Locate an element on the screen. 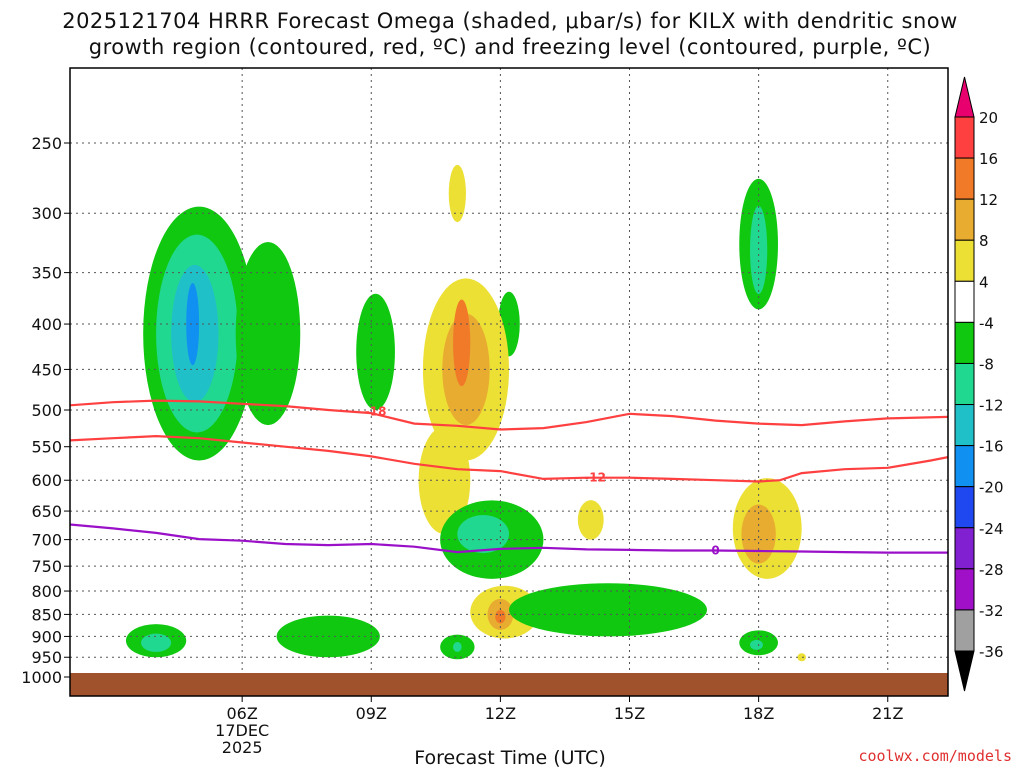 This screenshot has width=1024, height=768. colorbar-tick-12: -32 is located at coordinates (991, 611).